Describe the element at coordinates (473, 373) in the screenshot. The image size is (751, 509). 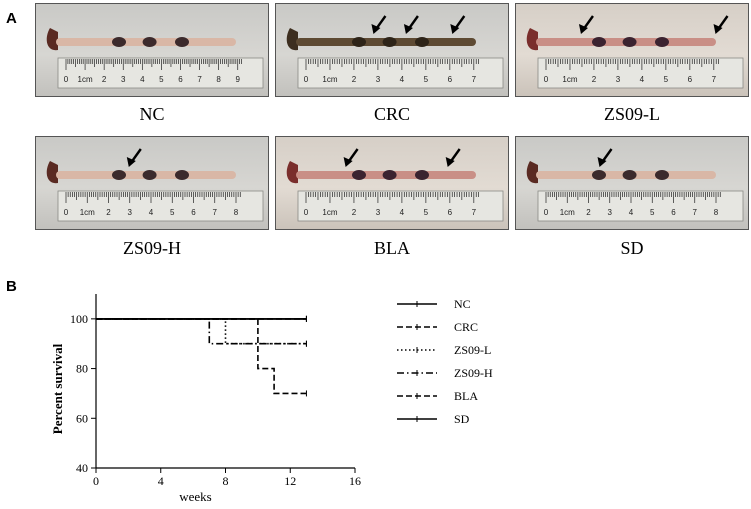
I see `legend-label: ZS09-H` at that location.